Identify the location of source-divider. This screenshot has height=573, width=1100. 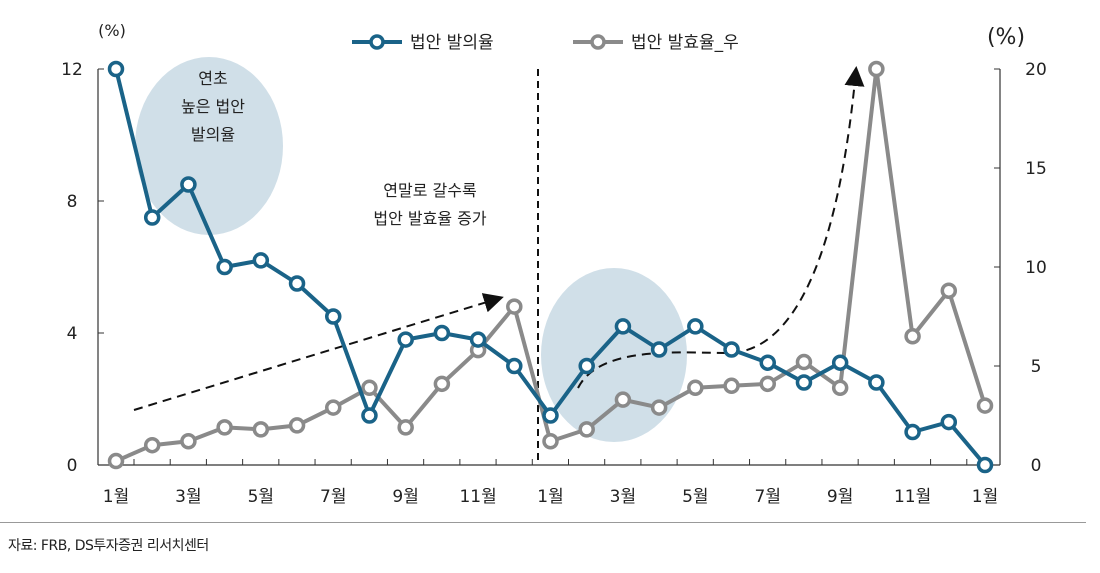
(543, 522).